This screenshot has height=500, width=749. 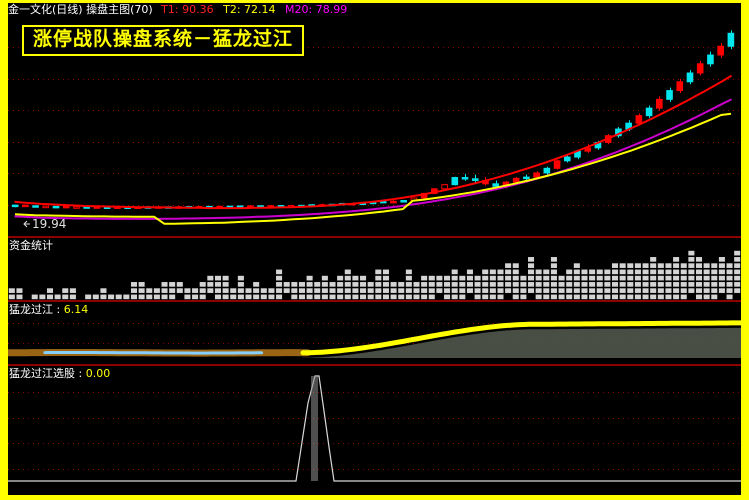 I want to click on dragon-indicator-chart, so click(x=374, y=333).